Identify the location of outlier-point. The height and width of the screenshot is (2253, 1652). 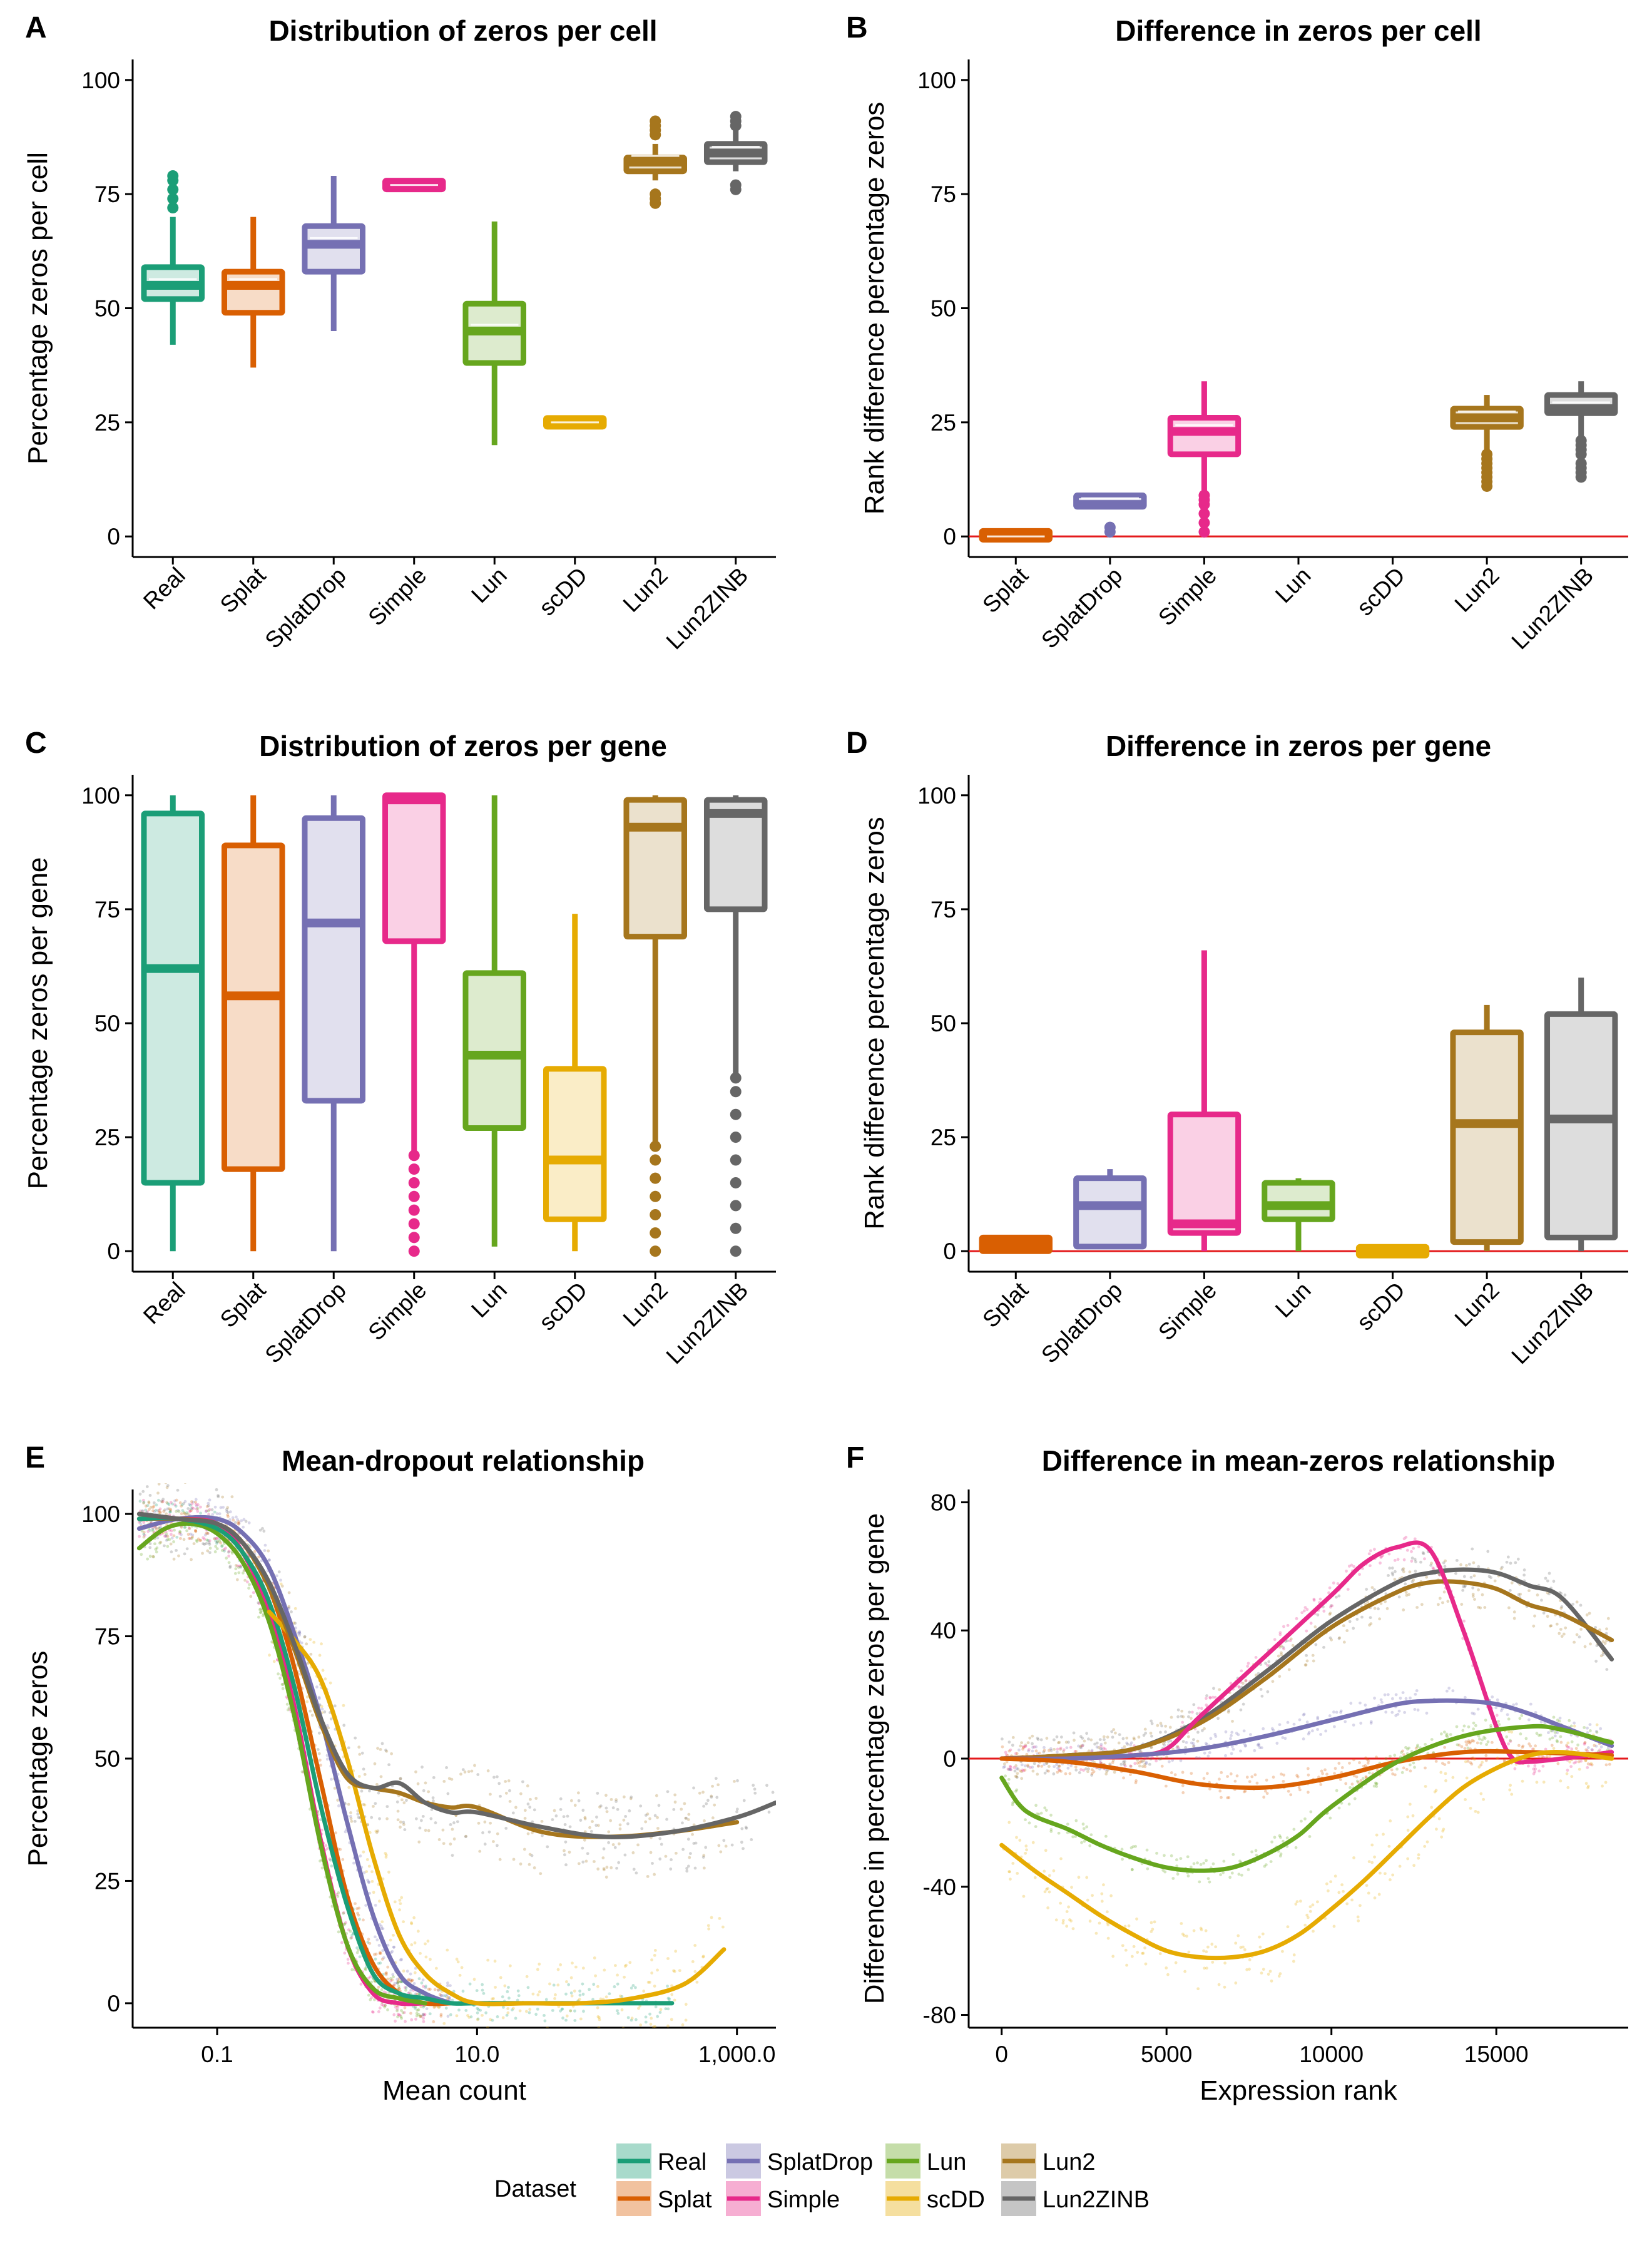
(1487, 454).